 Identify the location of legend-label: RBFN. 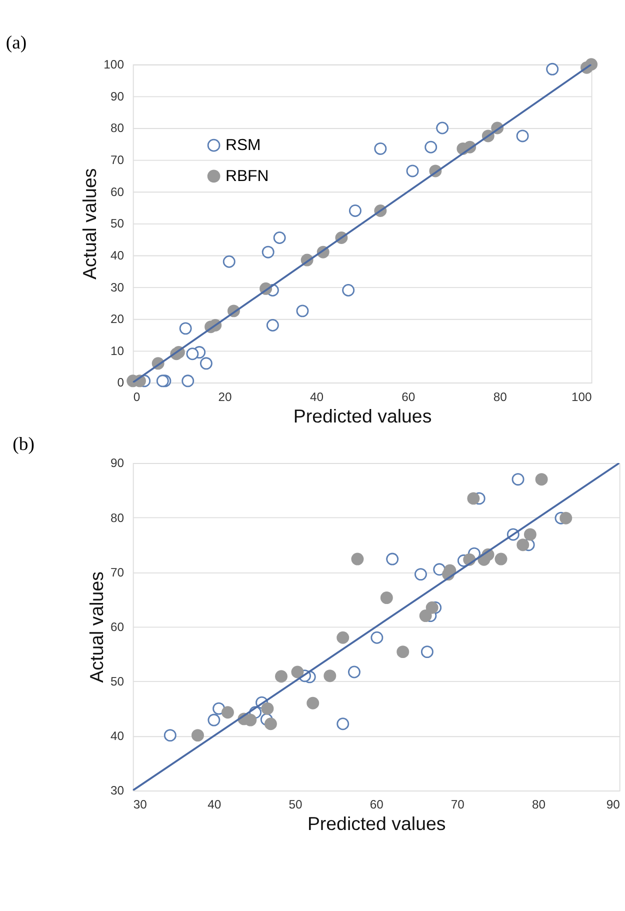
(247, 176).